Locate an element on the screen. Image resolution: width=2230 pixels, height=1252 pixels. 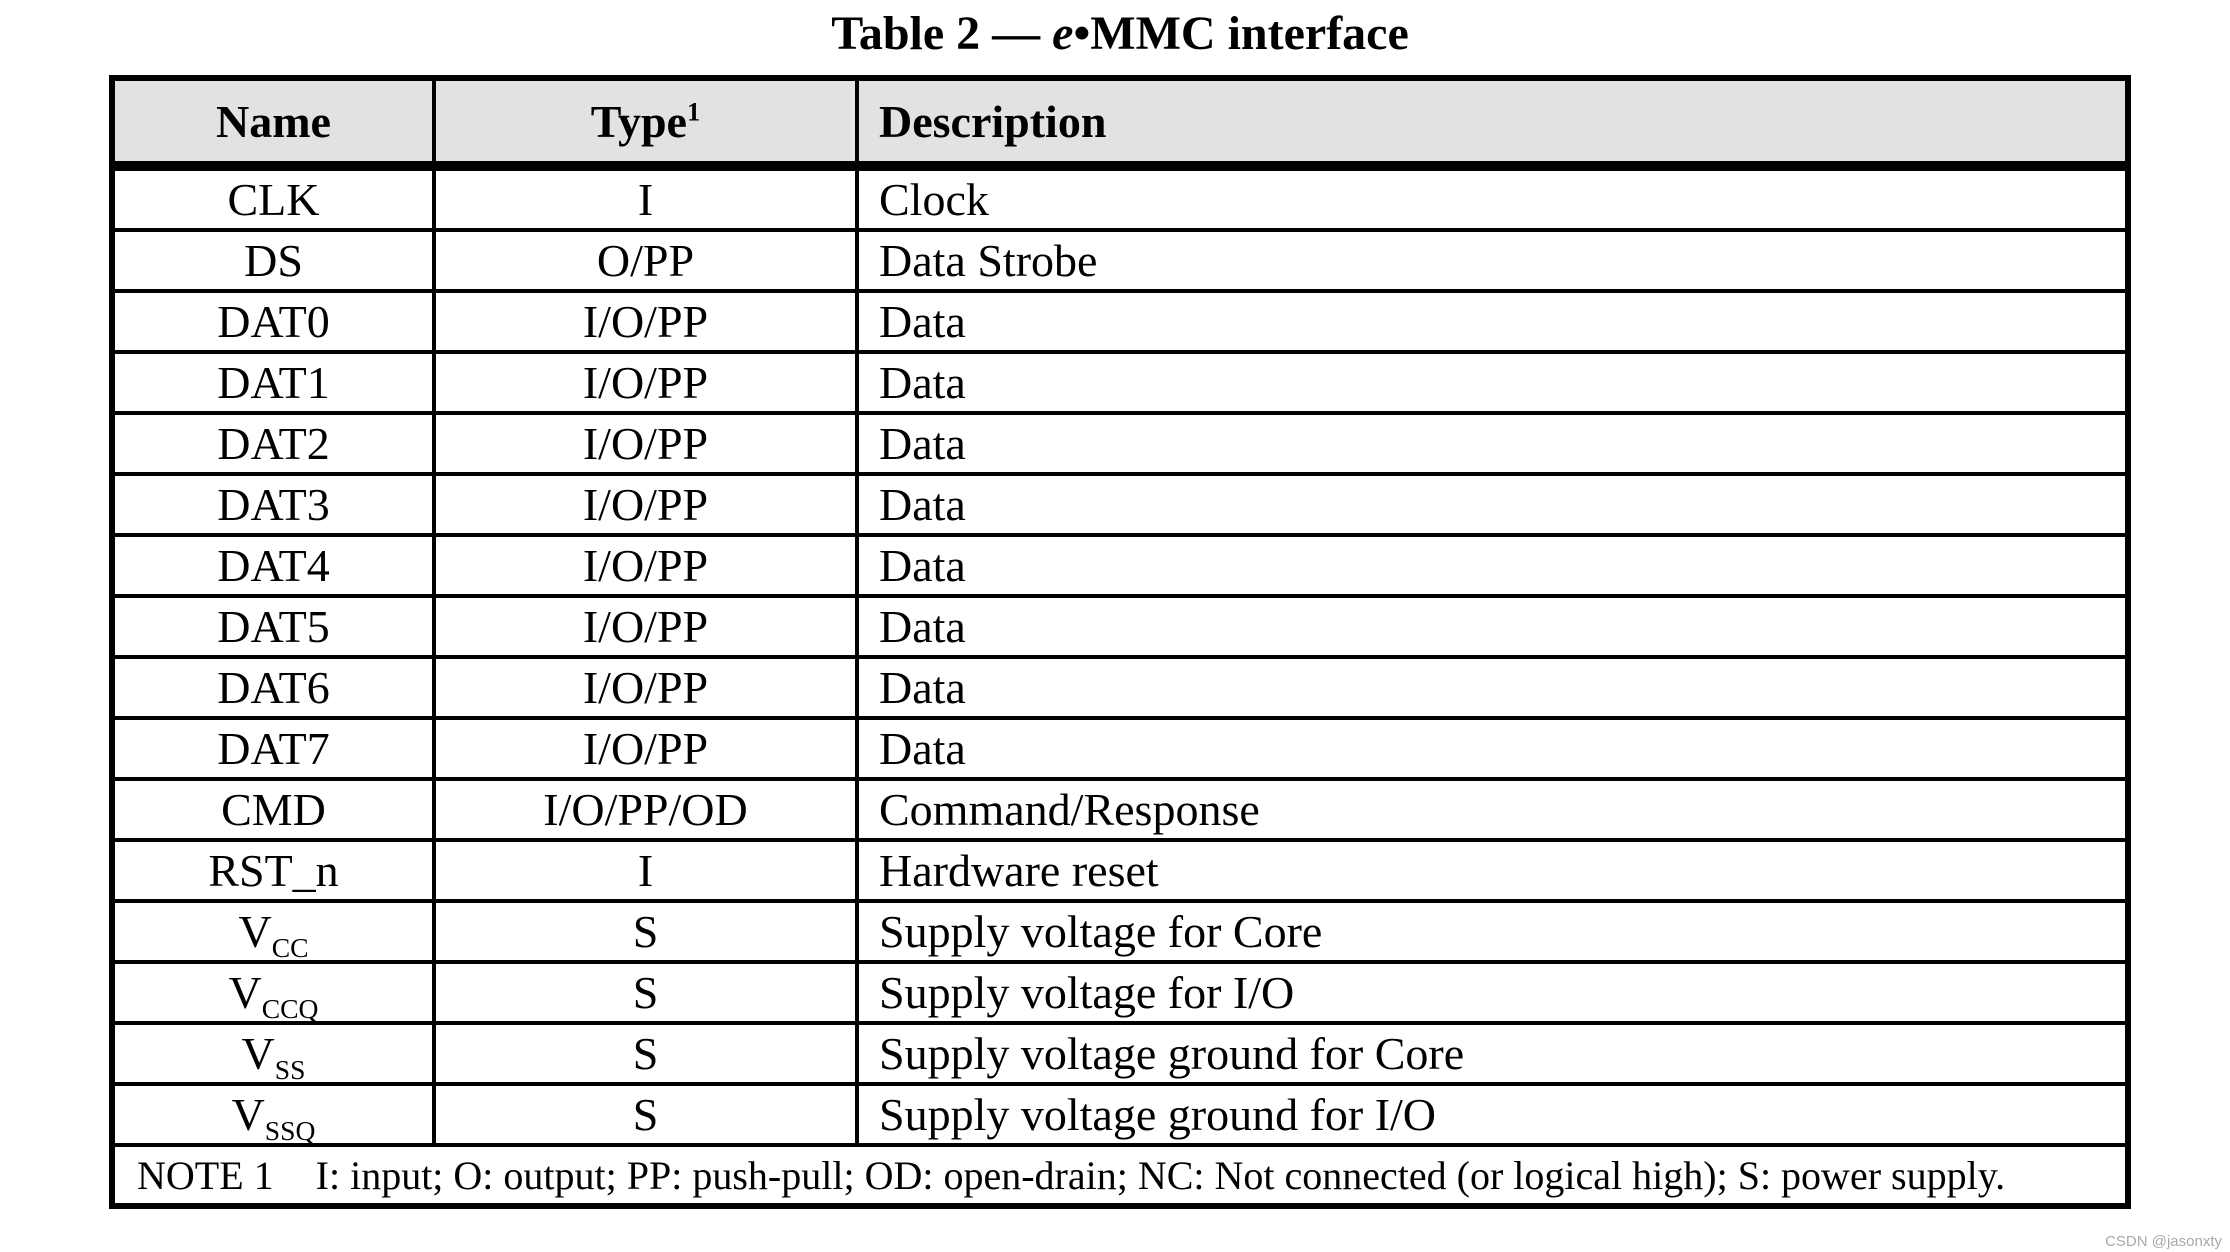
header-type: Type1 is located at coordinates (645, 123).